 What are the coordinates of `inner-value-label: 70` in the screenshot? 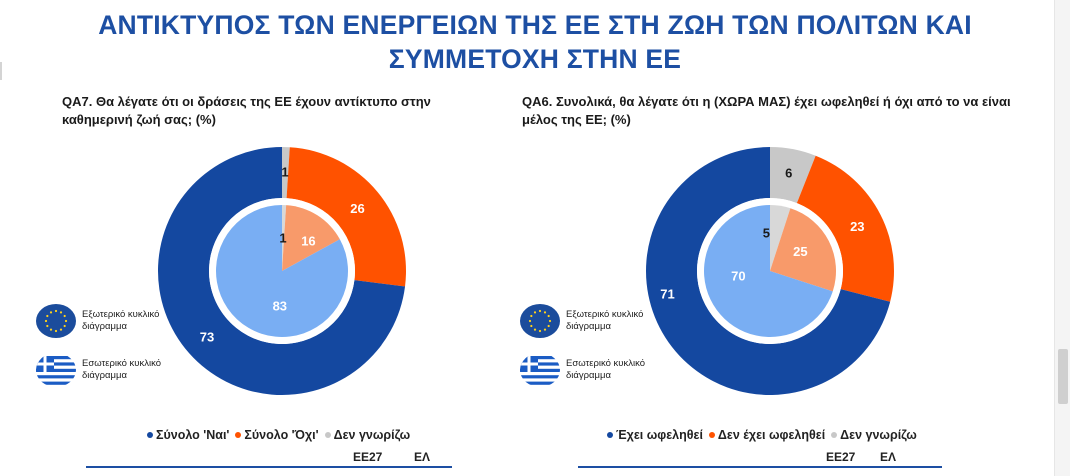 It's located at (738, 276).